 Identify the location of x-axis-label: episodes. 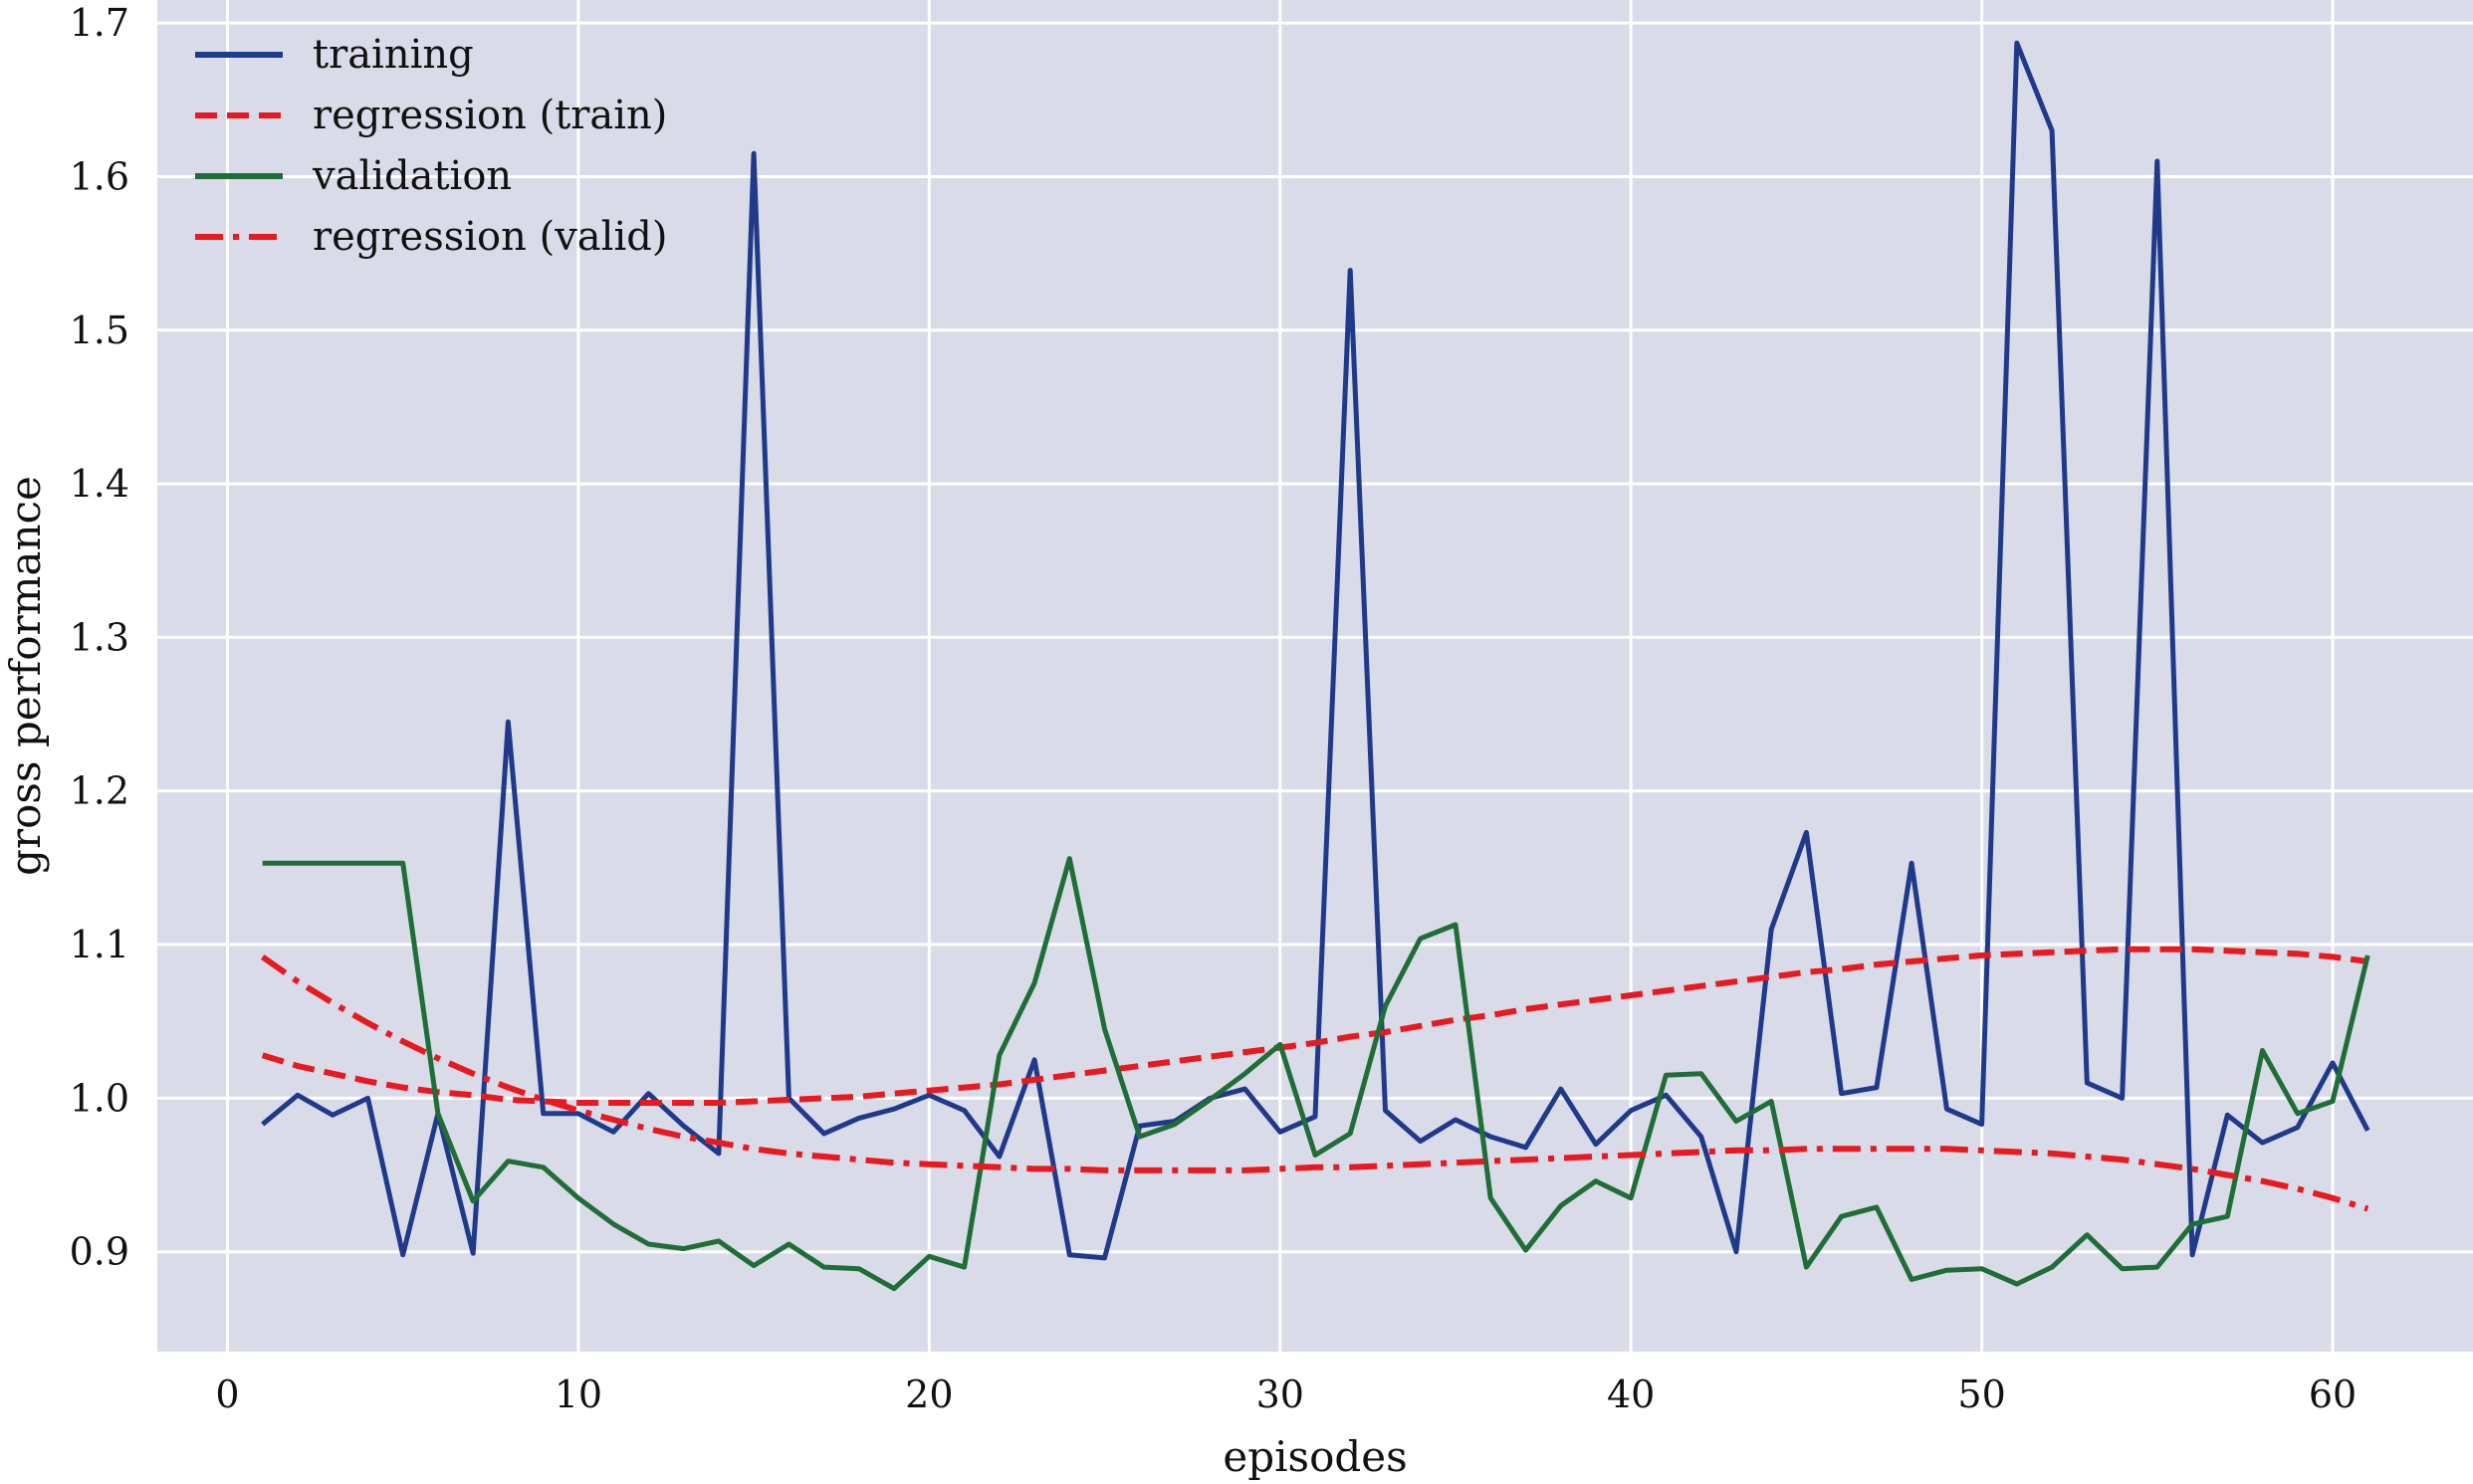
(1315, 1456).